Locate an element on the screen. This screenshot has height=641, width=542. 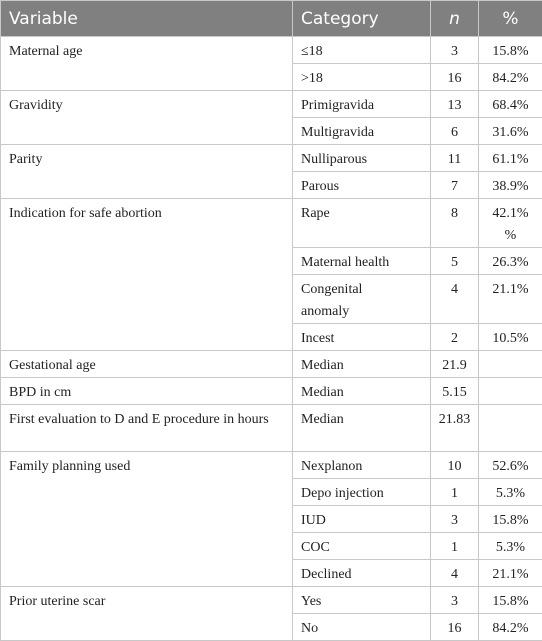
header-cell: Variable is located at coordinates (147, 19).